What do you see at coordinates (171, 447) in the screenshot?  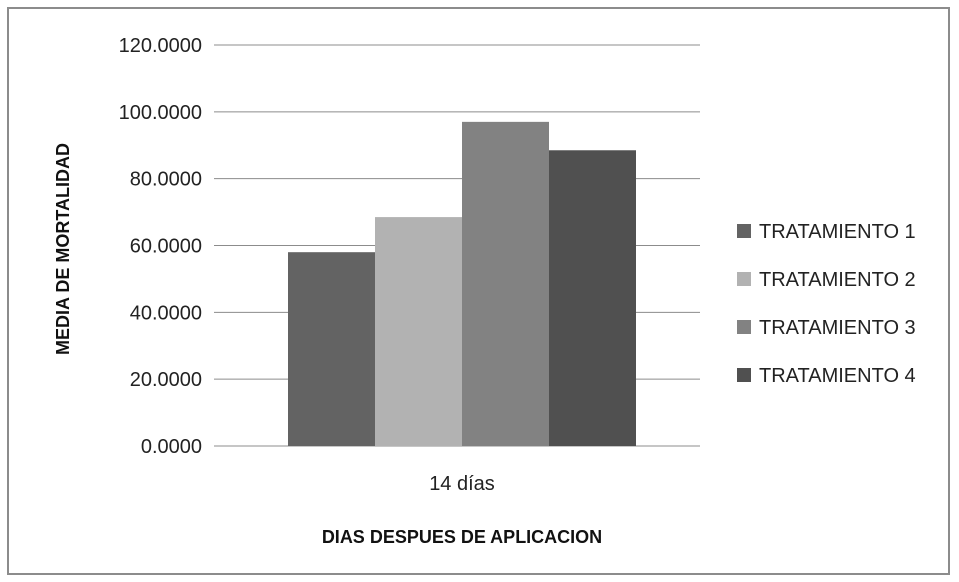 I see `y-tick-label: 0.0000` at bounding box center [171, 447].